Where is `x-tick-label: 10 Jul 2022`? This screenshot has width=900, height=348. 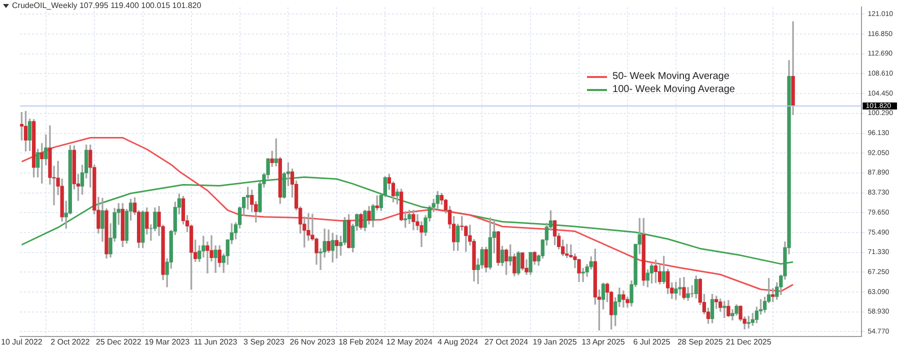 x-tick-label: 10 Jul 2022 is located at coordinates (21, 341).